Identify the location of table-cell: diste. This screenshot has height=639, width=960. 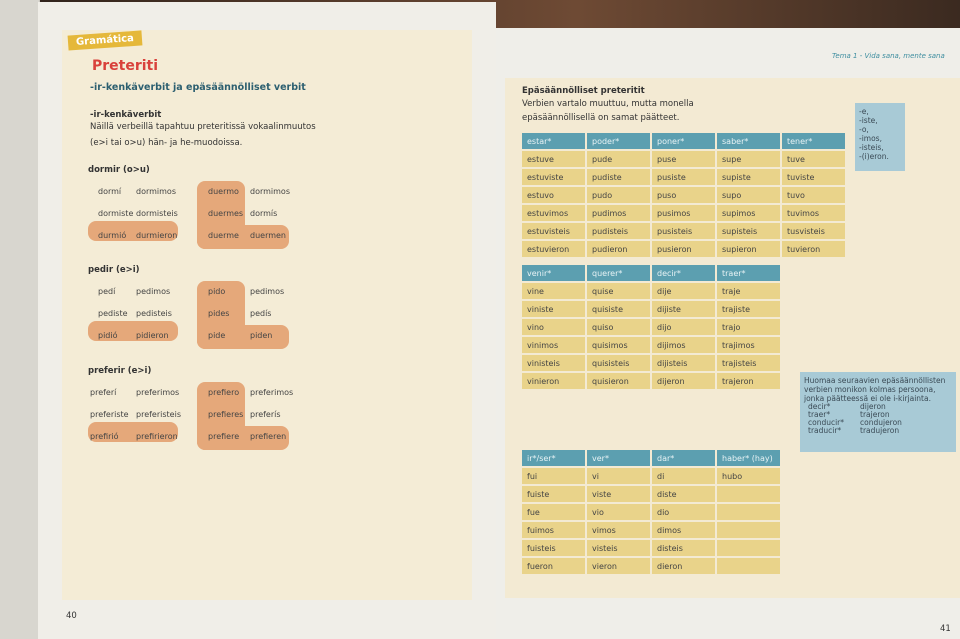
(683, 494).